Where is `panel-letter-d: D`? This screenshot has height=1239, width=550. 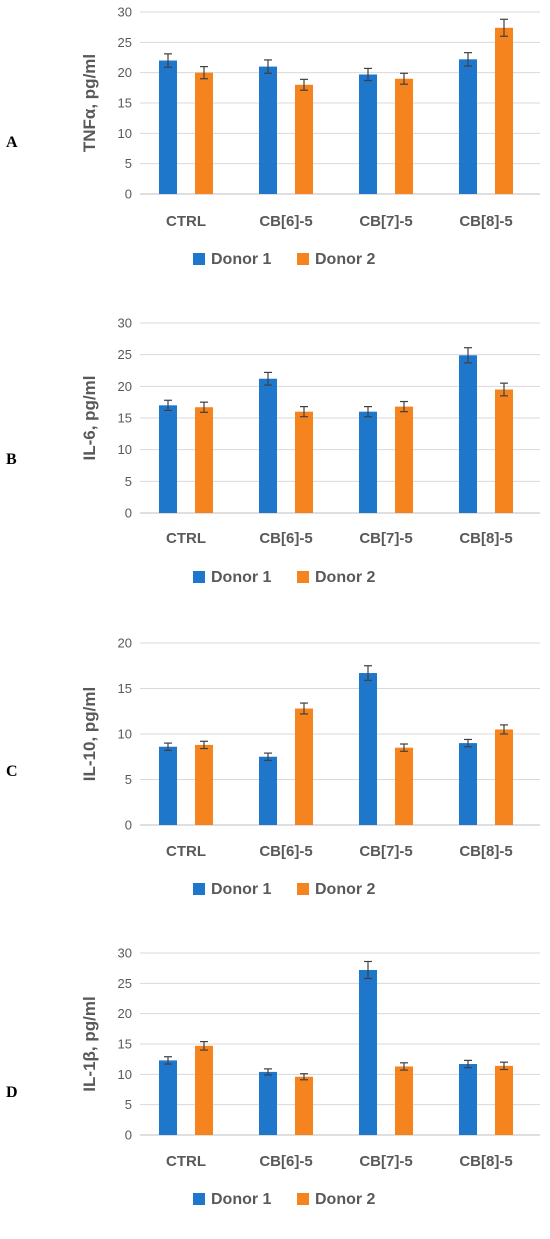
panel-letter-d: D is located at coordinates (12, 1092).